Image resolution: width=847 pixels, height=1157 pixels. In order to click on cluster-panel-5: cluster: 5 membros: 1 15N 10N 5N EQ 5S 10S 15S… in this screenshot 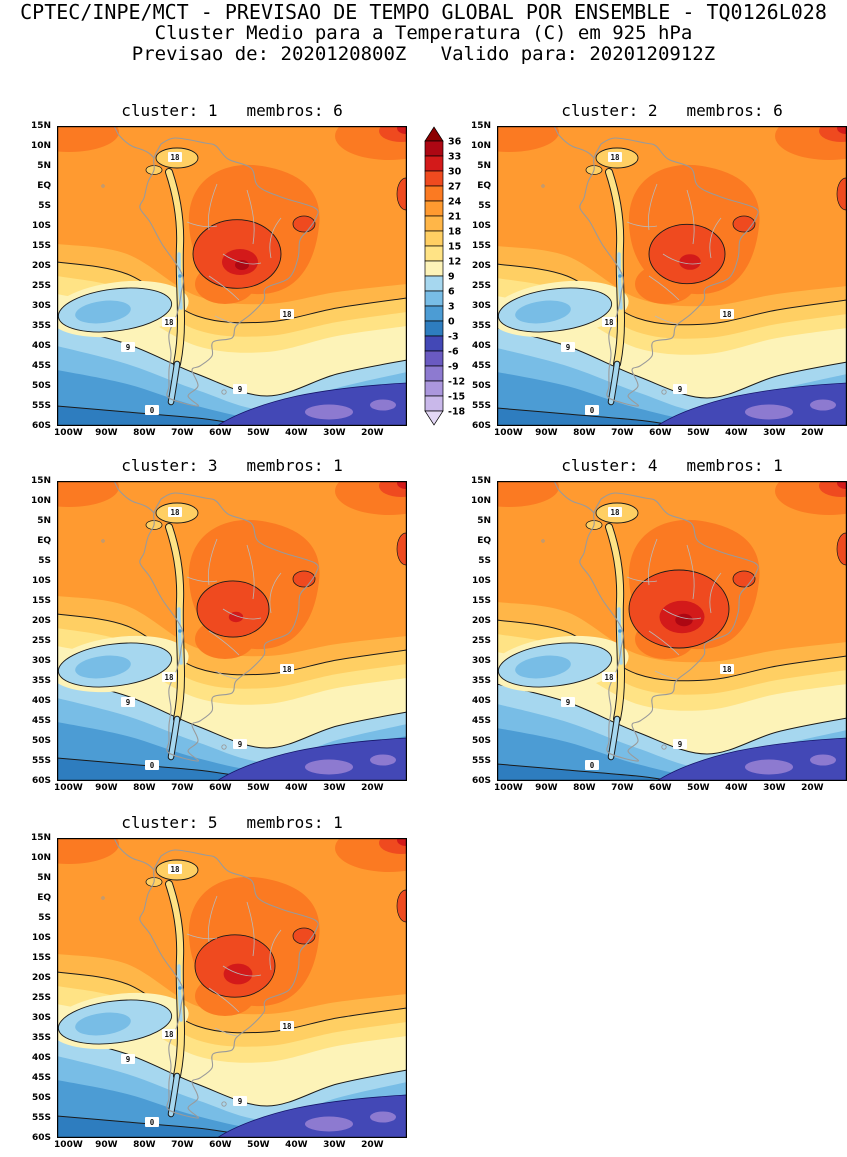, I will do `click(213, 983)`.